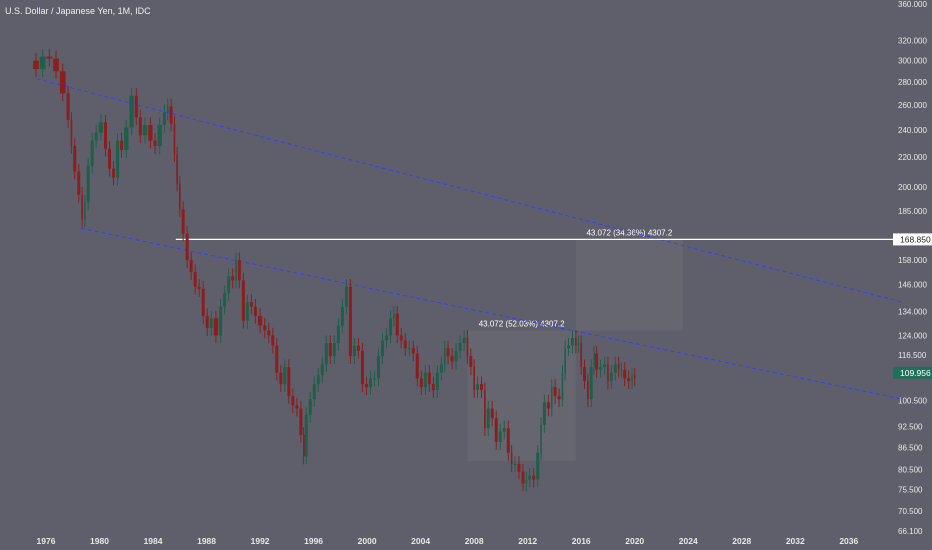  Describe the element at coordinates (910, 531) in the screenshot. I see `y-tick-label: 66.100` at that location.